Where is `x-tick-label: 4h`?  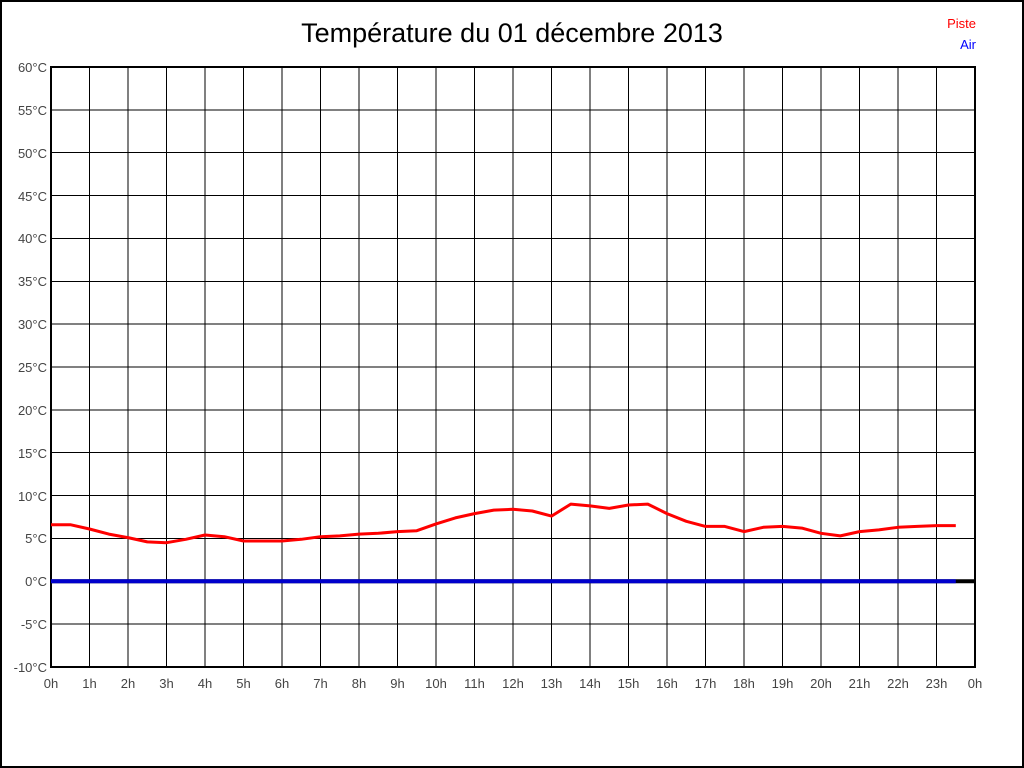 x-tick-label: 4h is located at coordinates (205, 683).